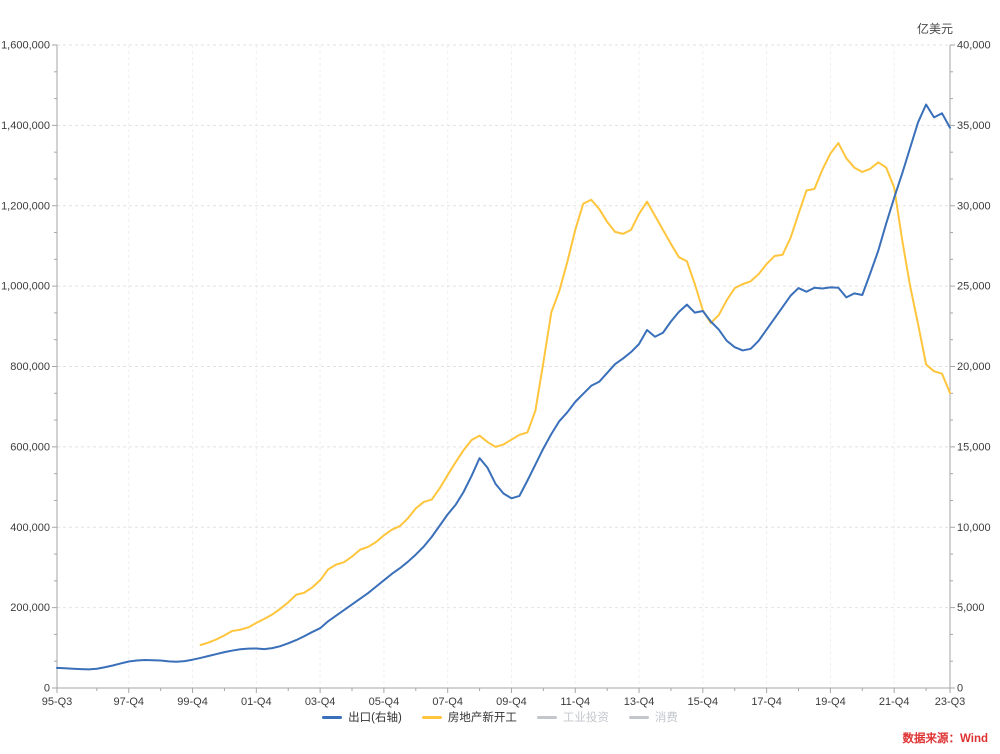 This screenshot has width=1000, height=754. I want to click on x-axis-tick-label: 95-Q3, so click(57, 702).